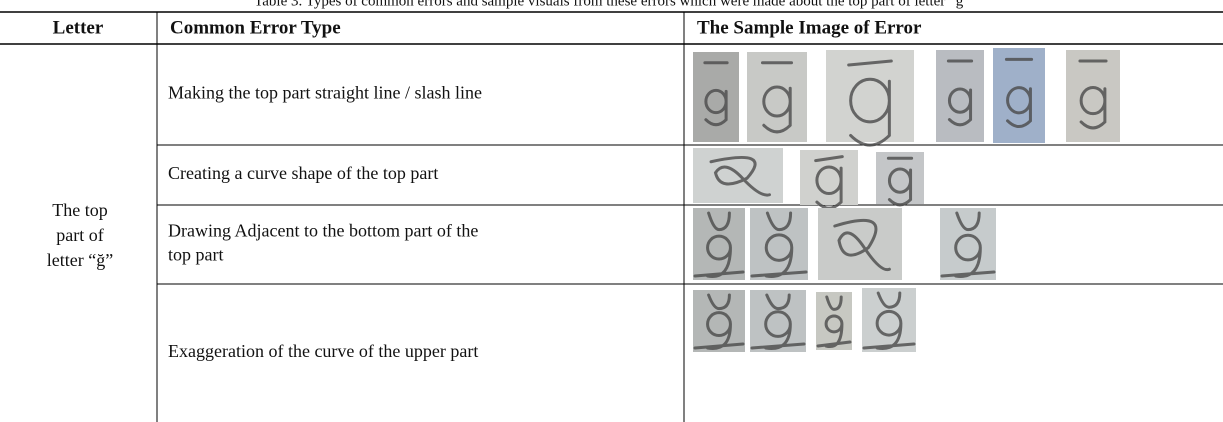 Image resolution: width=1223 pixels, height=422 pixels. I want to click on header-cell: Letter, so click(78, 27).